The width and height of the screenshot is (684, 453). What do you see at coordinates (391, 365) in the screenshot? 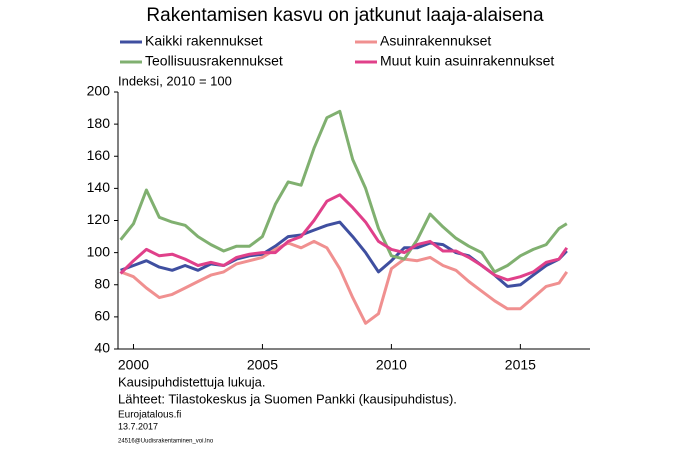
I see `x-tick-label: 2010` at bounding box center [391, 365].